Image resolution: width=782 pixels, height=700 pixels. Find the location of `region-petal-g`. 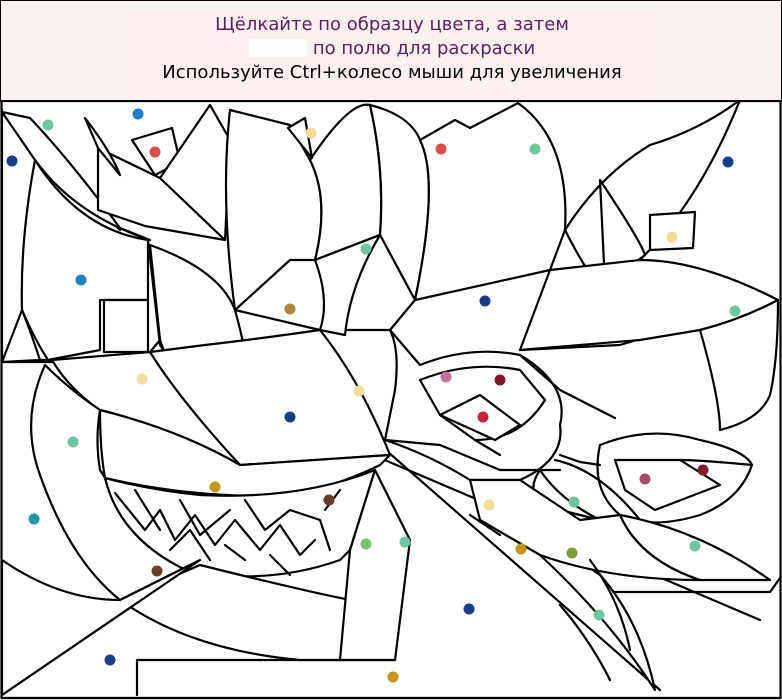

region-petal-g is located at coordinates (347, 285).